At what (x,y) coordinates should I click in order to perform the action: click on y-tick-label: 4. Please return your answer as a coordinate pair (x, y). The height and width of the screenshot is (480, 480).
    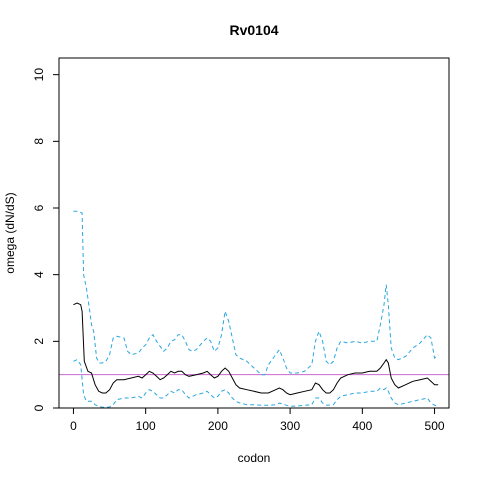
    Looking at the image, I should click on (39, 274).